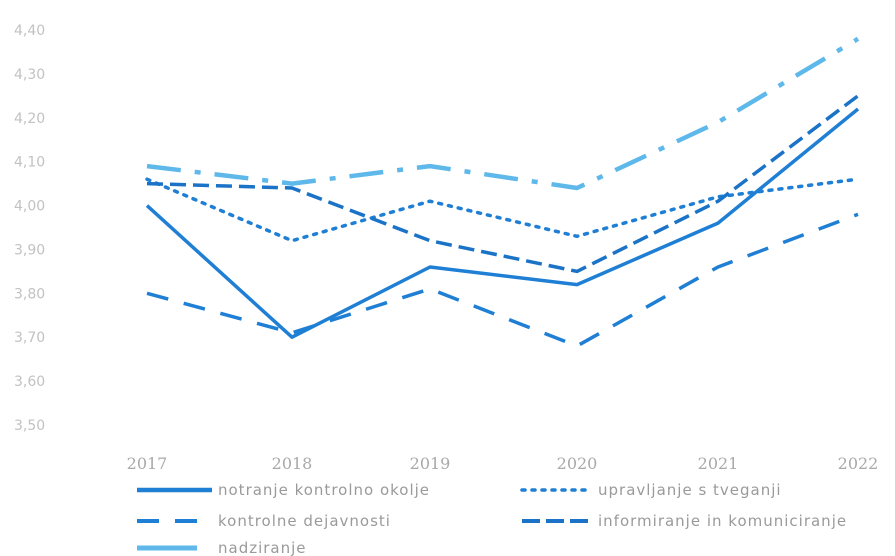  What do you see at coordinates (29, 338) in the screenshot?
I see `y-tick-label: 3,70` at bounding box center [29, 338].